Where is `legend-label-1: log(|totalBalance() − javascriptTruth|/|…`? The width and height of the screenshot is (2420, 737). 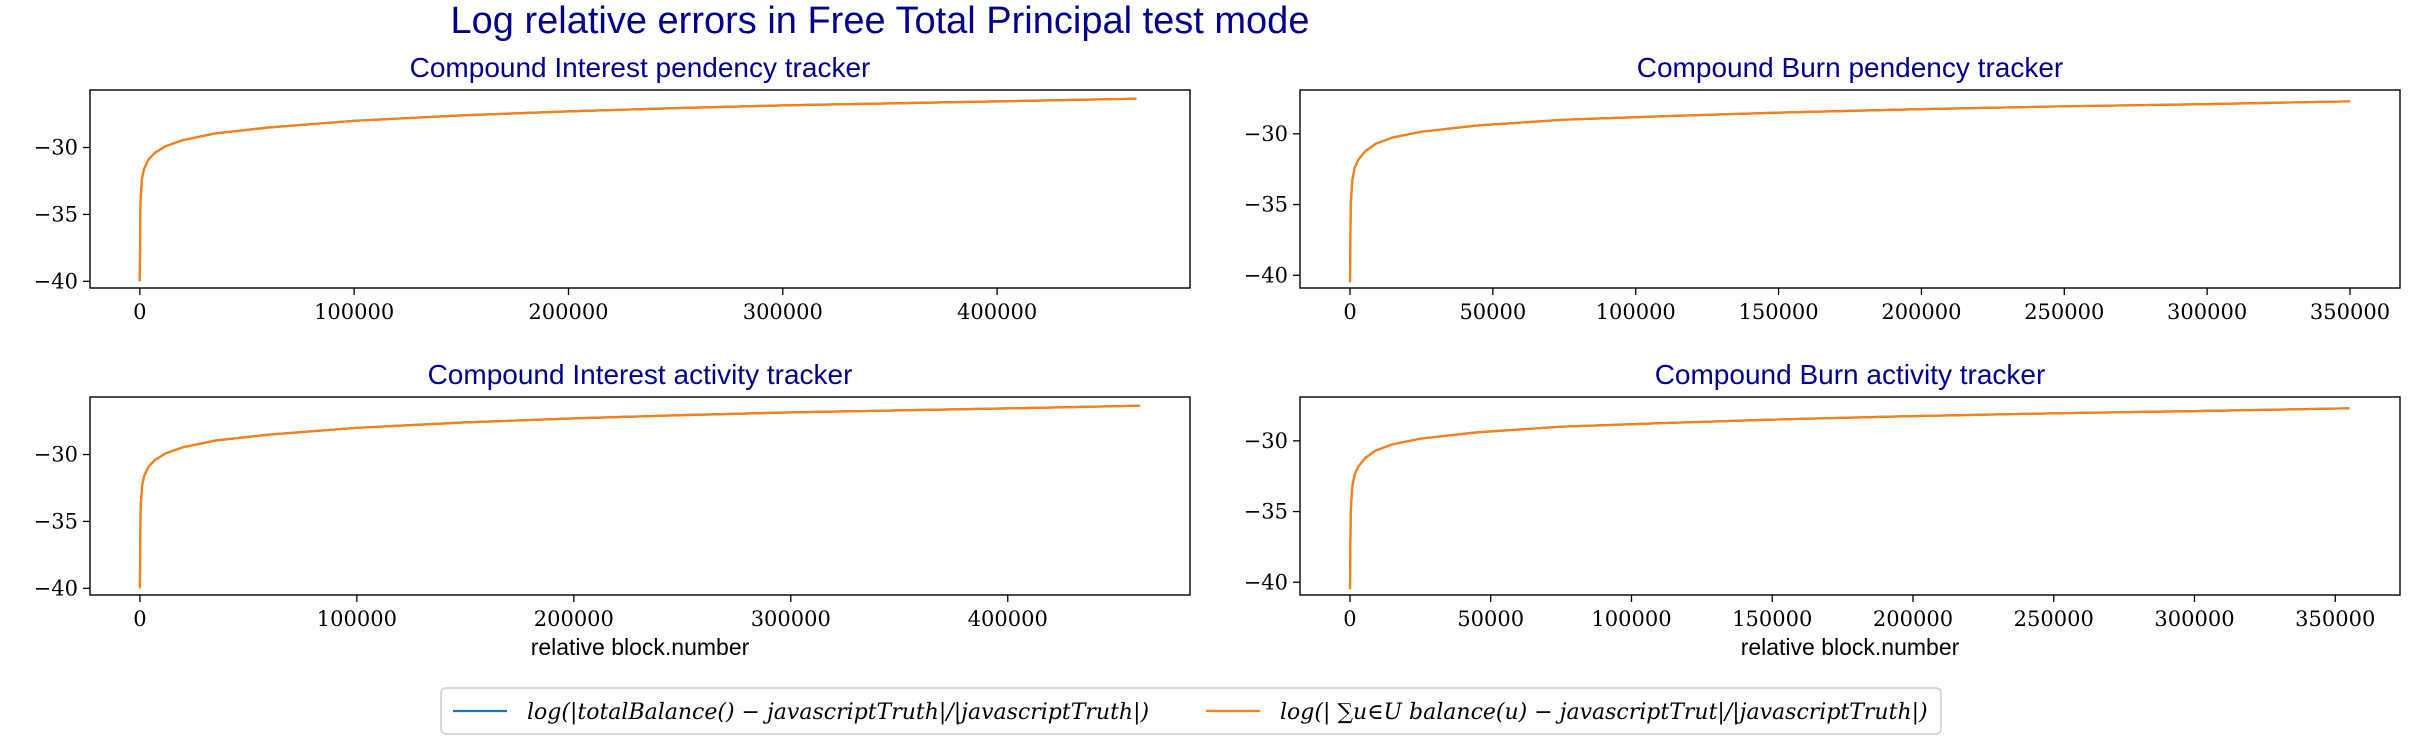
legend-label-1: log(|totalBalance() − javascriptTruth|/|… is located at coordinates (838, 712).